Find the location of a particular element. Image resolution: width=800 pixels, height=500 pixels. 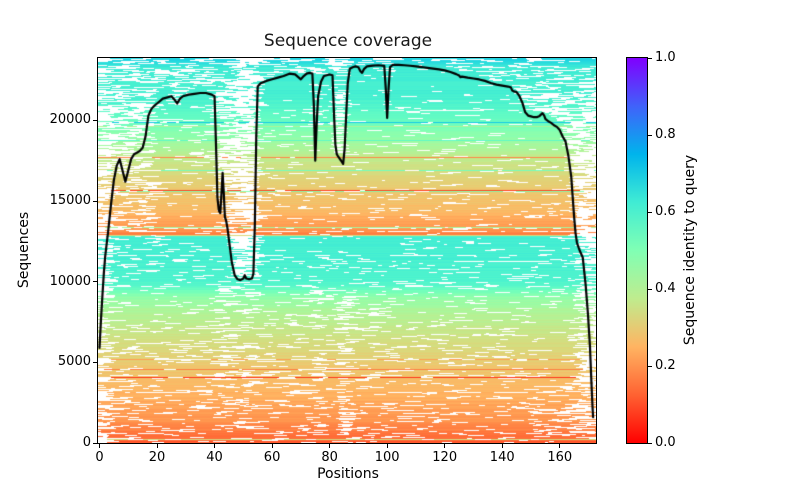

y-axis-label: Sequences is located at coordinates (24, 250).